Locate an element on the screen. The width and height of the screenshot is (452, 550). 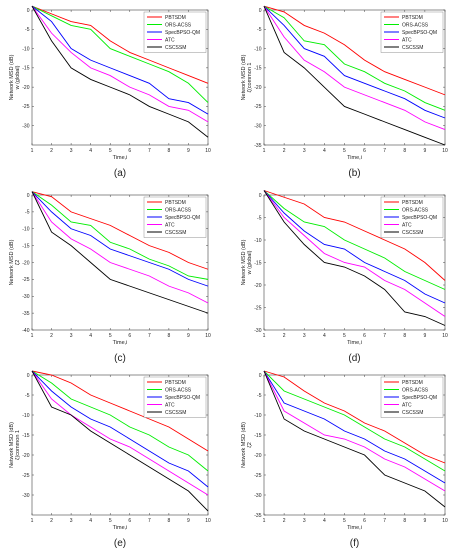
y-axis-sublabel: ζ(common 1 is located at coordinates (250, 78).